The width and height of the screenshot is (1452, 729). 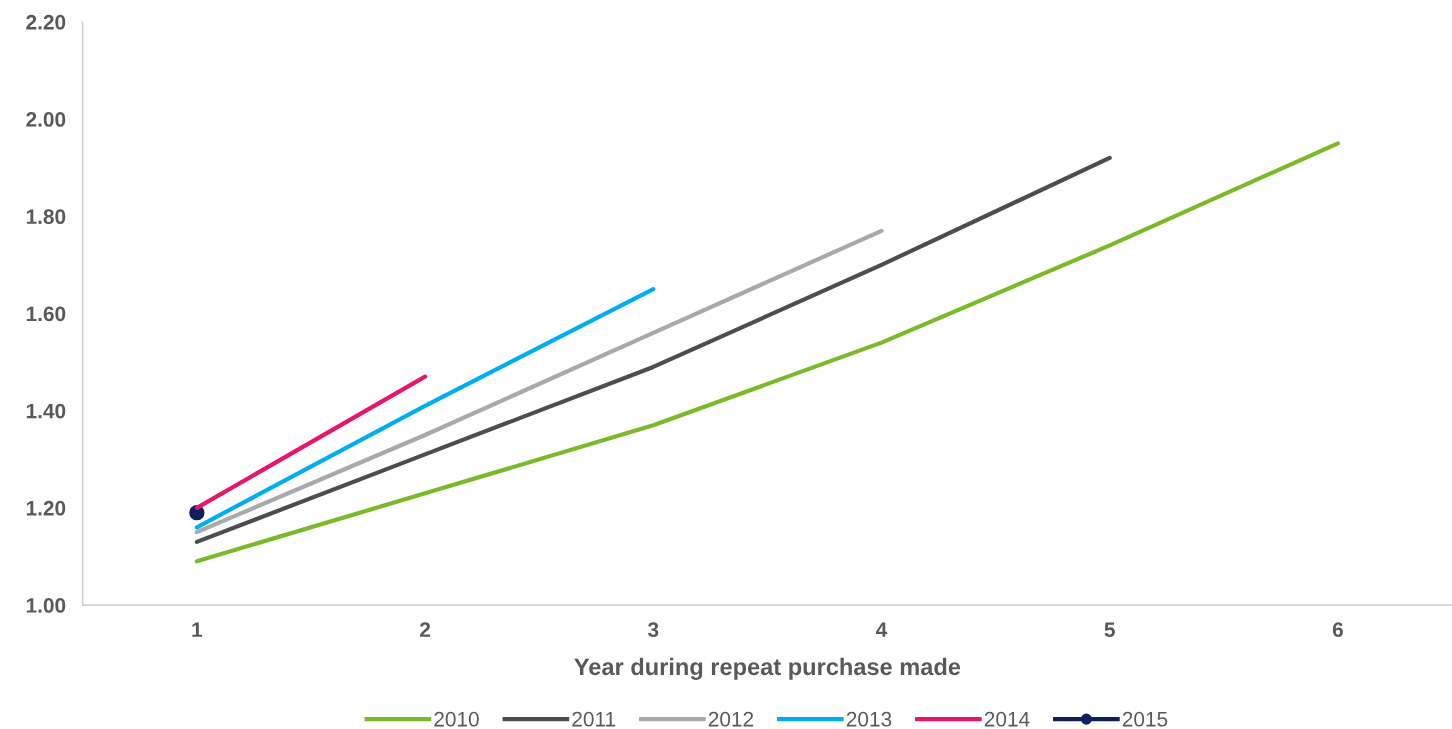 What do you see at coordinates (425, 629) in the screenshot?
I see `x-tick-label: 2` at bounding box center [425, 629].